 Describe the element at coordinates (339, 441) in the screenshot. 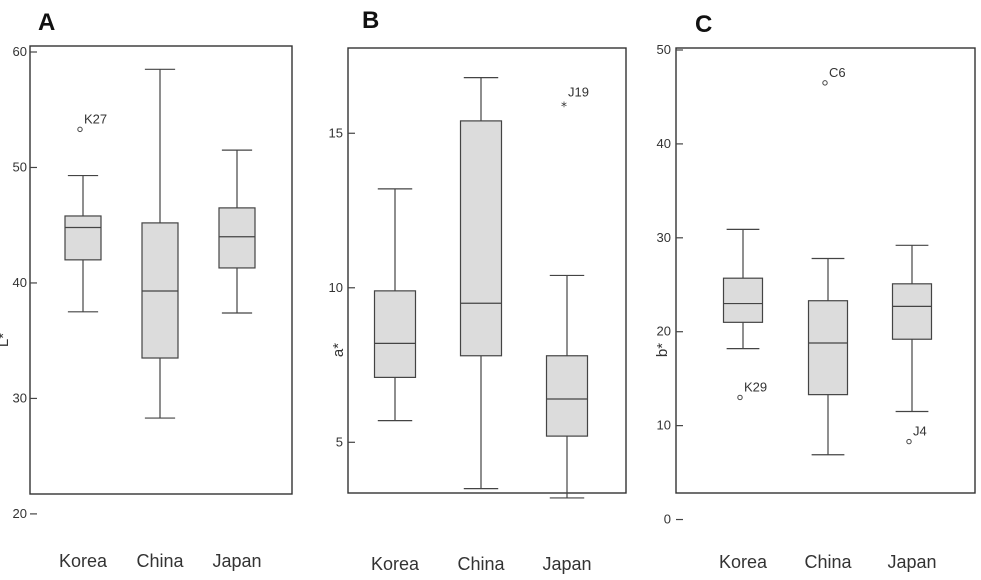

I see `y-tick-label: 5` at that location.